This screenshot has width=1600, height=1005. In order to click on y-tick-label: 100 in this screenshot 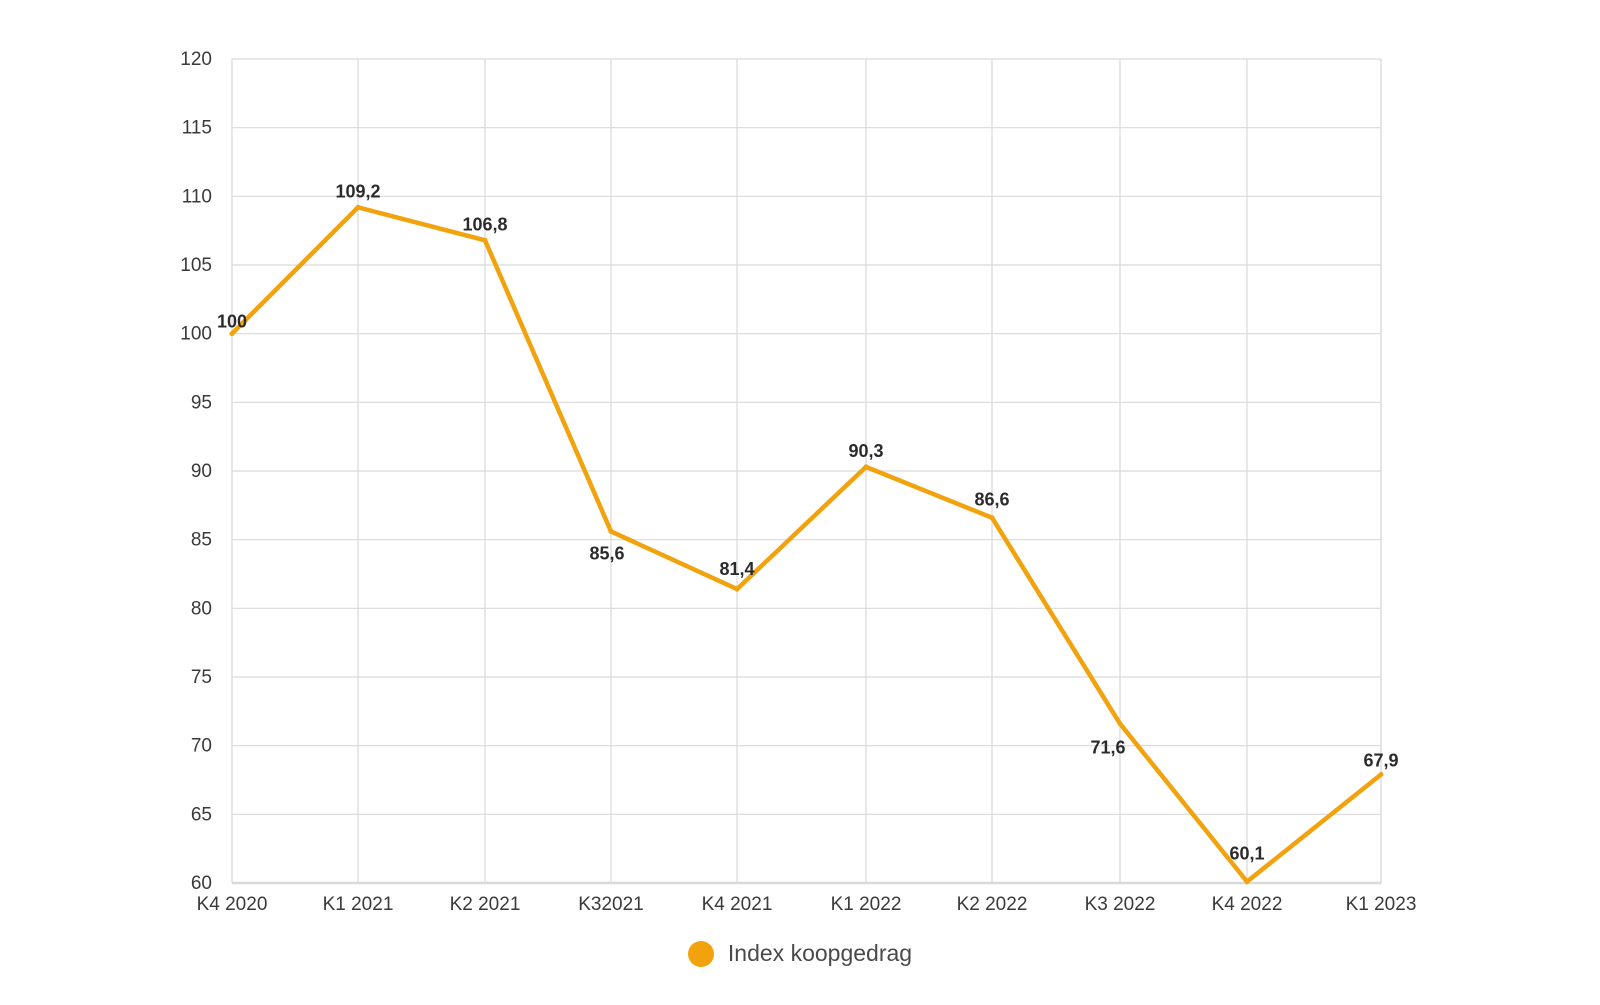, I will do `click(196, 334)`.